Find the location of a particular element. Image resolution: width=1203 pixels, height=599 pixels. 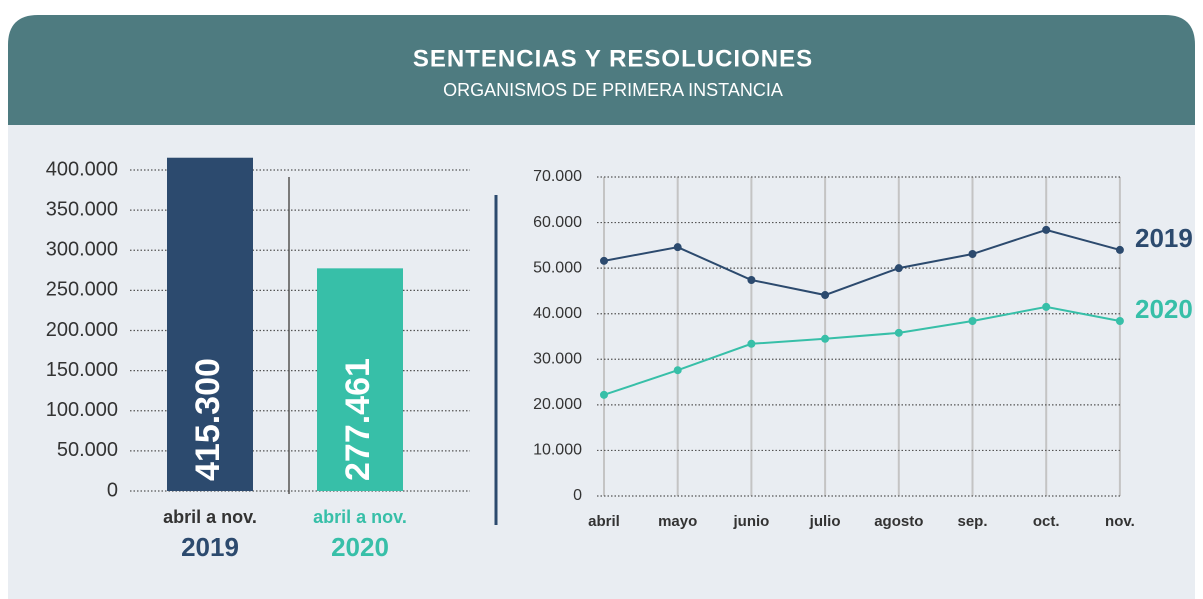

subtitle: ORGANISMOS DE PRIMERA INSTANCIA is located at coordinates (613, 90).